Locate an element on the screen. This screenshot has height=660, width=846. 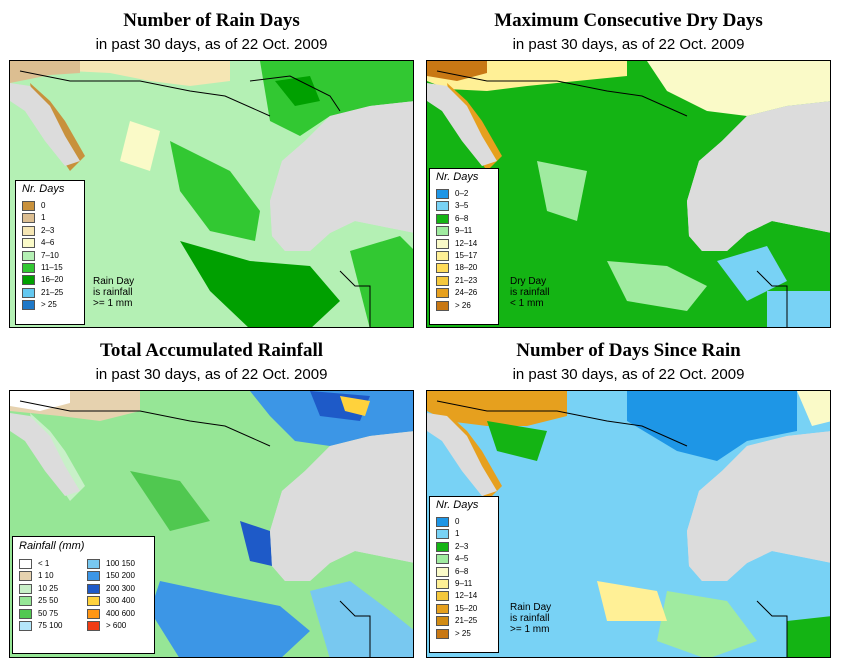
legend-rain-days: Nr. Days 0 1 2–3 4–6 7–10 11–15 16–20 21–25 > 25 is located at coordinates (50, 252).